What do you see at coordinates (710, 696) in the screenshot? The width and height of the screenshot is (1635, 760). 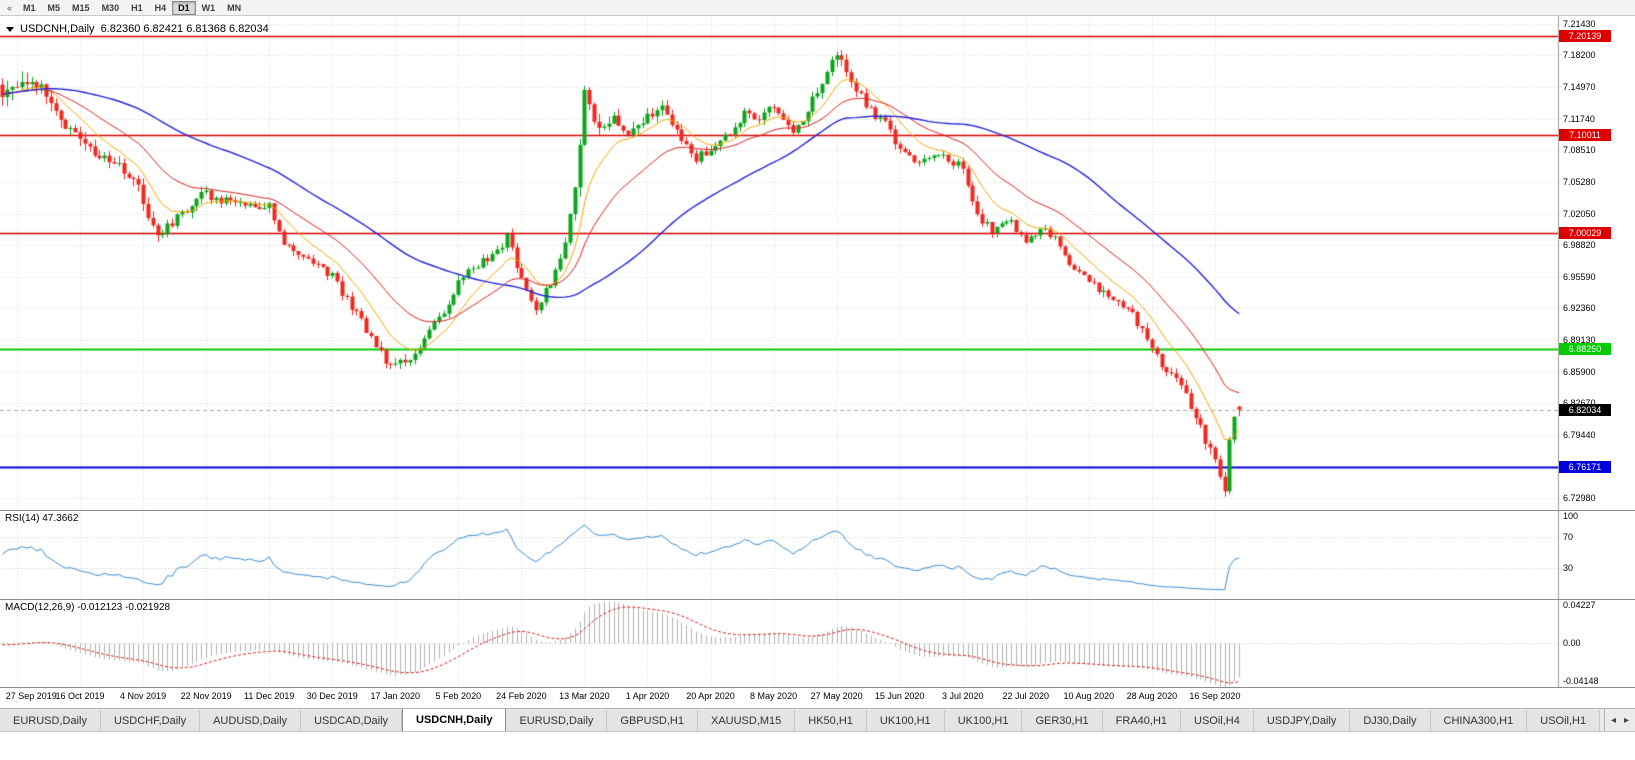 I see `date-axis-label: 20 Apr 2020` at bounding box center [710, 696].